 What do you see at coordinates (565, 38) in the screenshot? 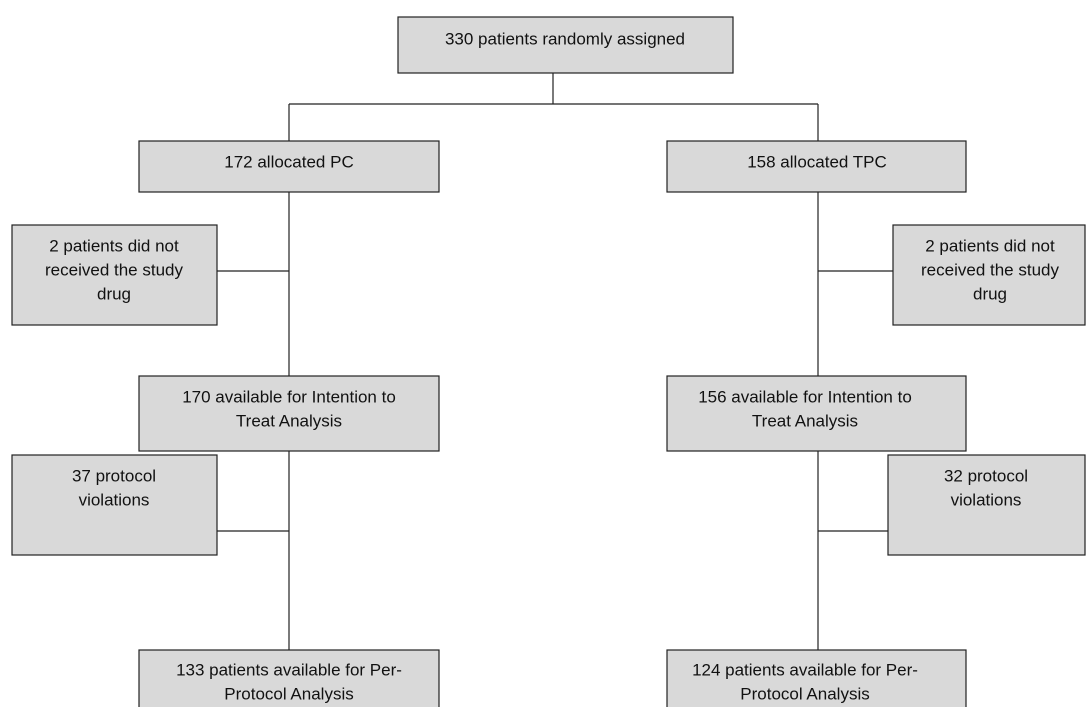
I see `box-text: 330 patients randomly assigned` at bounding box center [565, 38].